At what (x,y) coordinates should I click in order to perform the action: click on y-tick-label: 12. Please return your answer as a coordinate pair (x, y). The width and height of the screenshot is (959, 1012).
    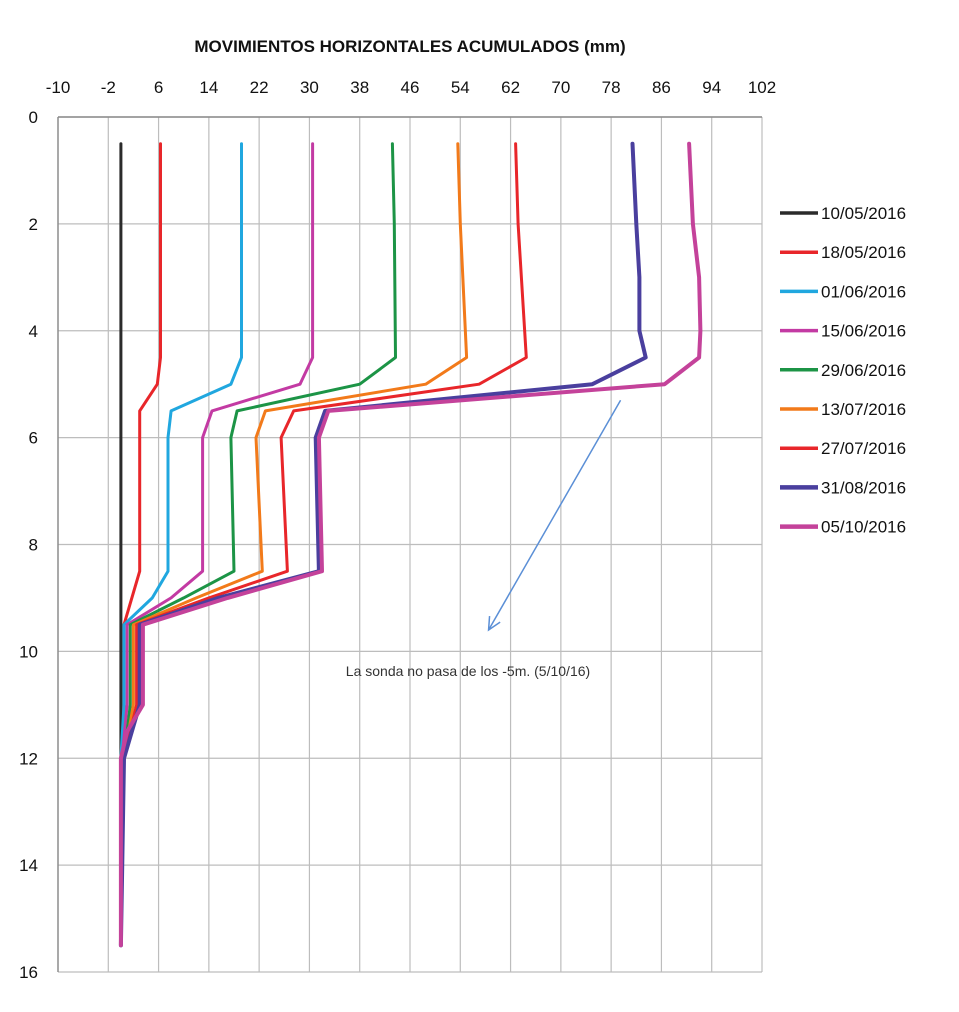
    Looking at the image, I should click on (28, 758).